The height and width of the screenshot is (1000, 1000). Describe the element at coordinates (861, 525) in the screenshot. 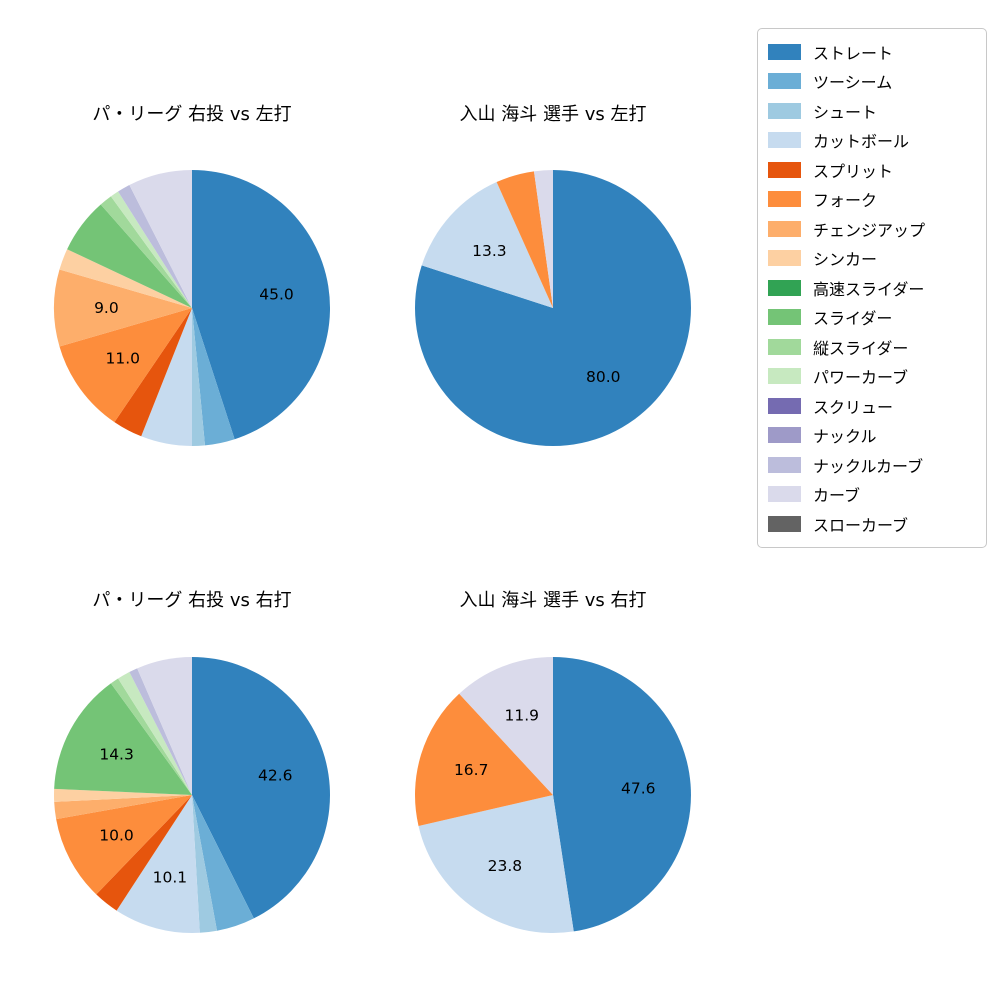

I see `legend-label: スローカーブ` at that location.